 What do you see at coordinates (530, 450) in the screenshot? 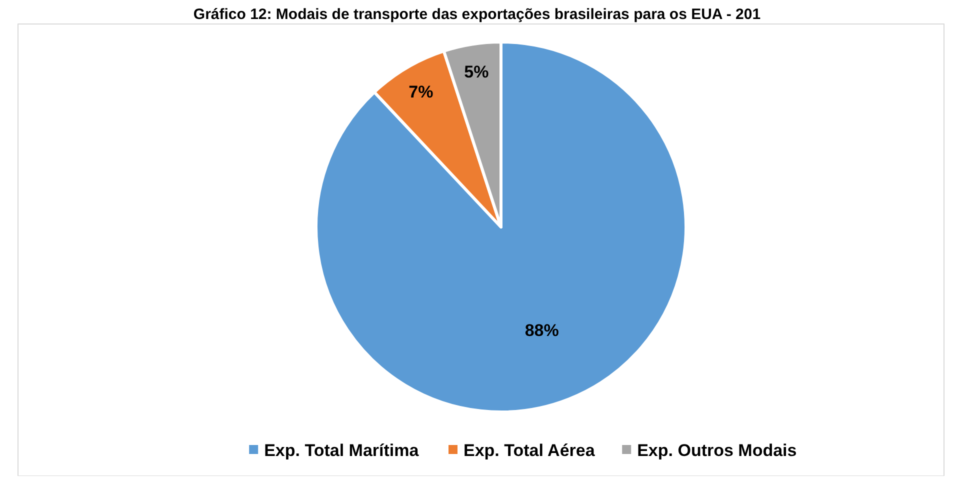
I see `legend-label: Exp. Total Aérea` at bounding box center [530, 450].